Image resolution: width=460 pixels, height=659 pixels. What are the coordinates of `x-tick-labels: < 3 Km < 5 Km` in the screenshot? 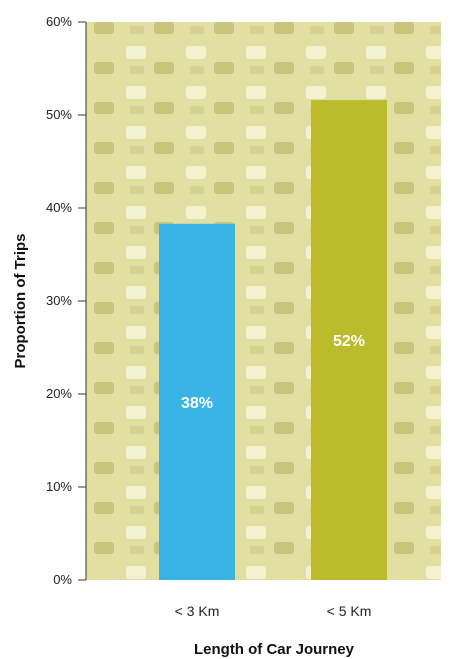 It's located at (273, 611).